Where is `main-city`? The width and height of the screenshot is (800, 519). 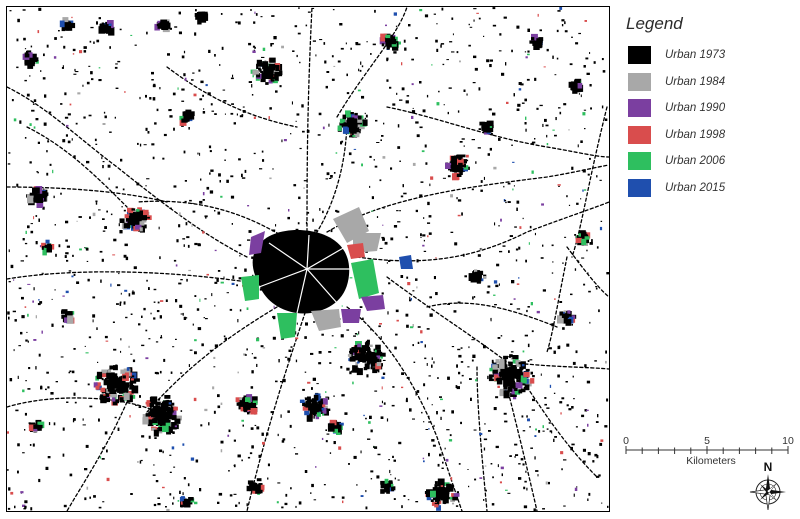
main-city is located at coordinates (327, 273).